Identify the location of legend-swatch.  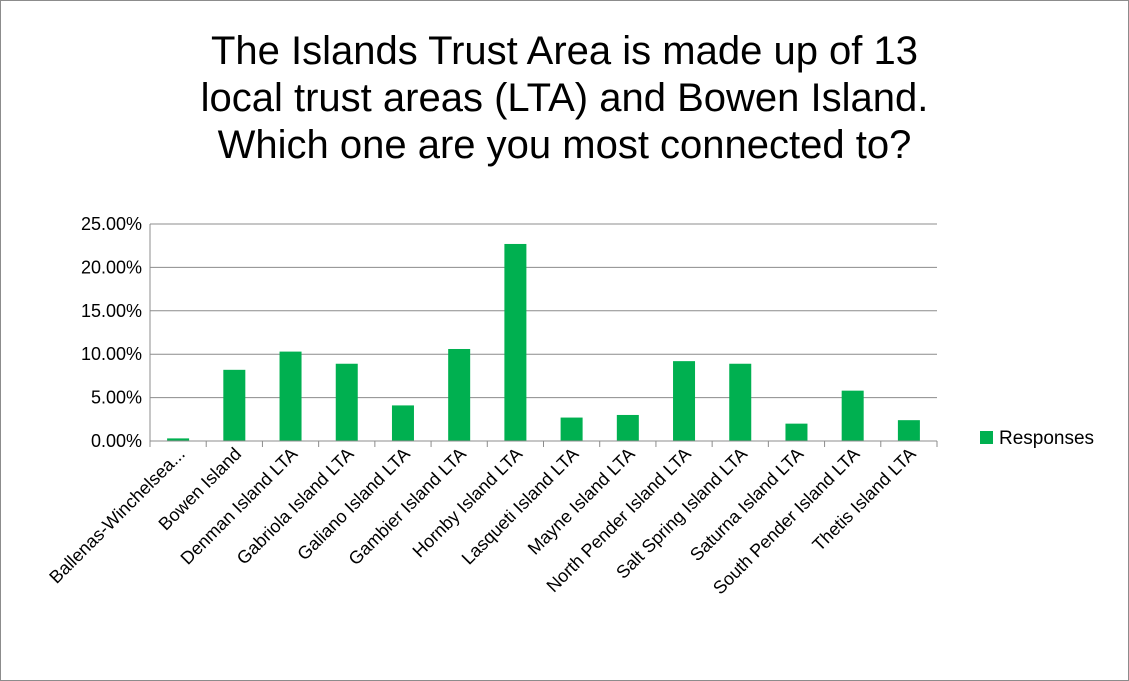
(986, 437).